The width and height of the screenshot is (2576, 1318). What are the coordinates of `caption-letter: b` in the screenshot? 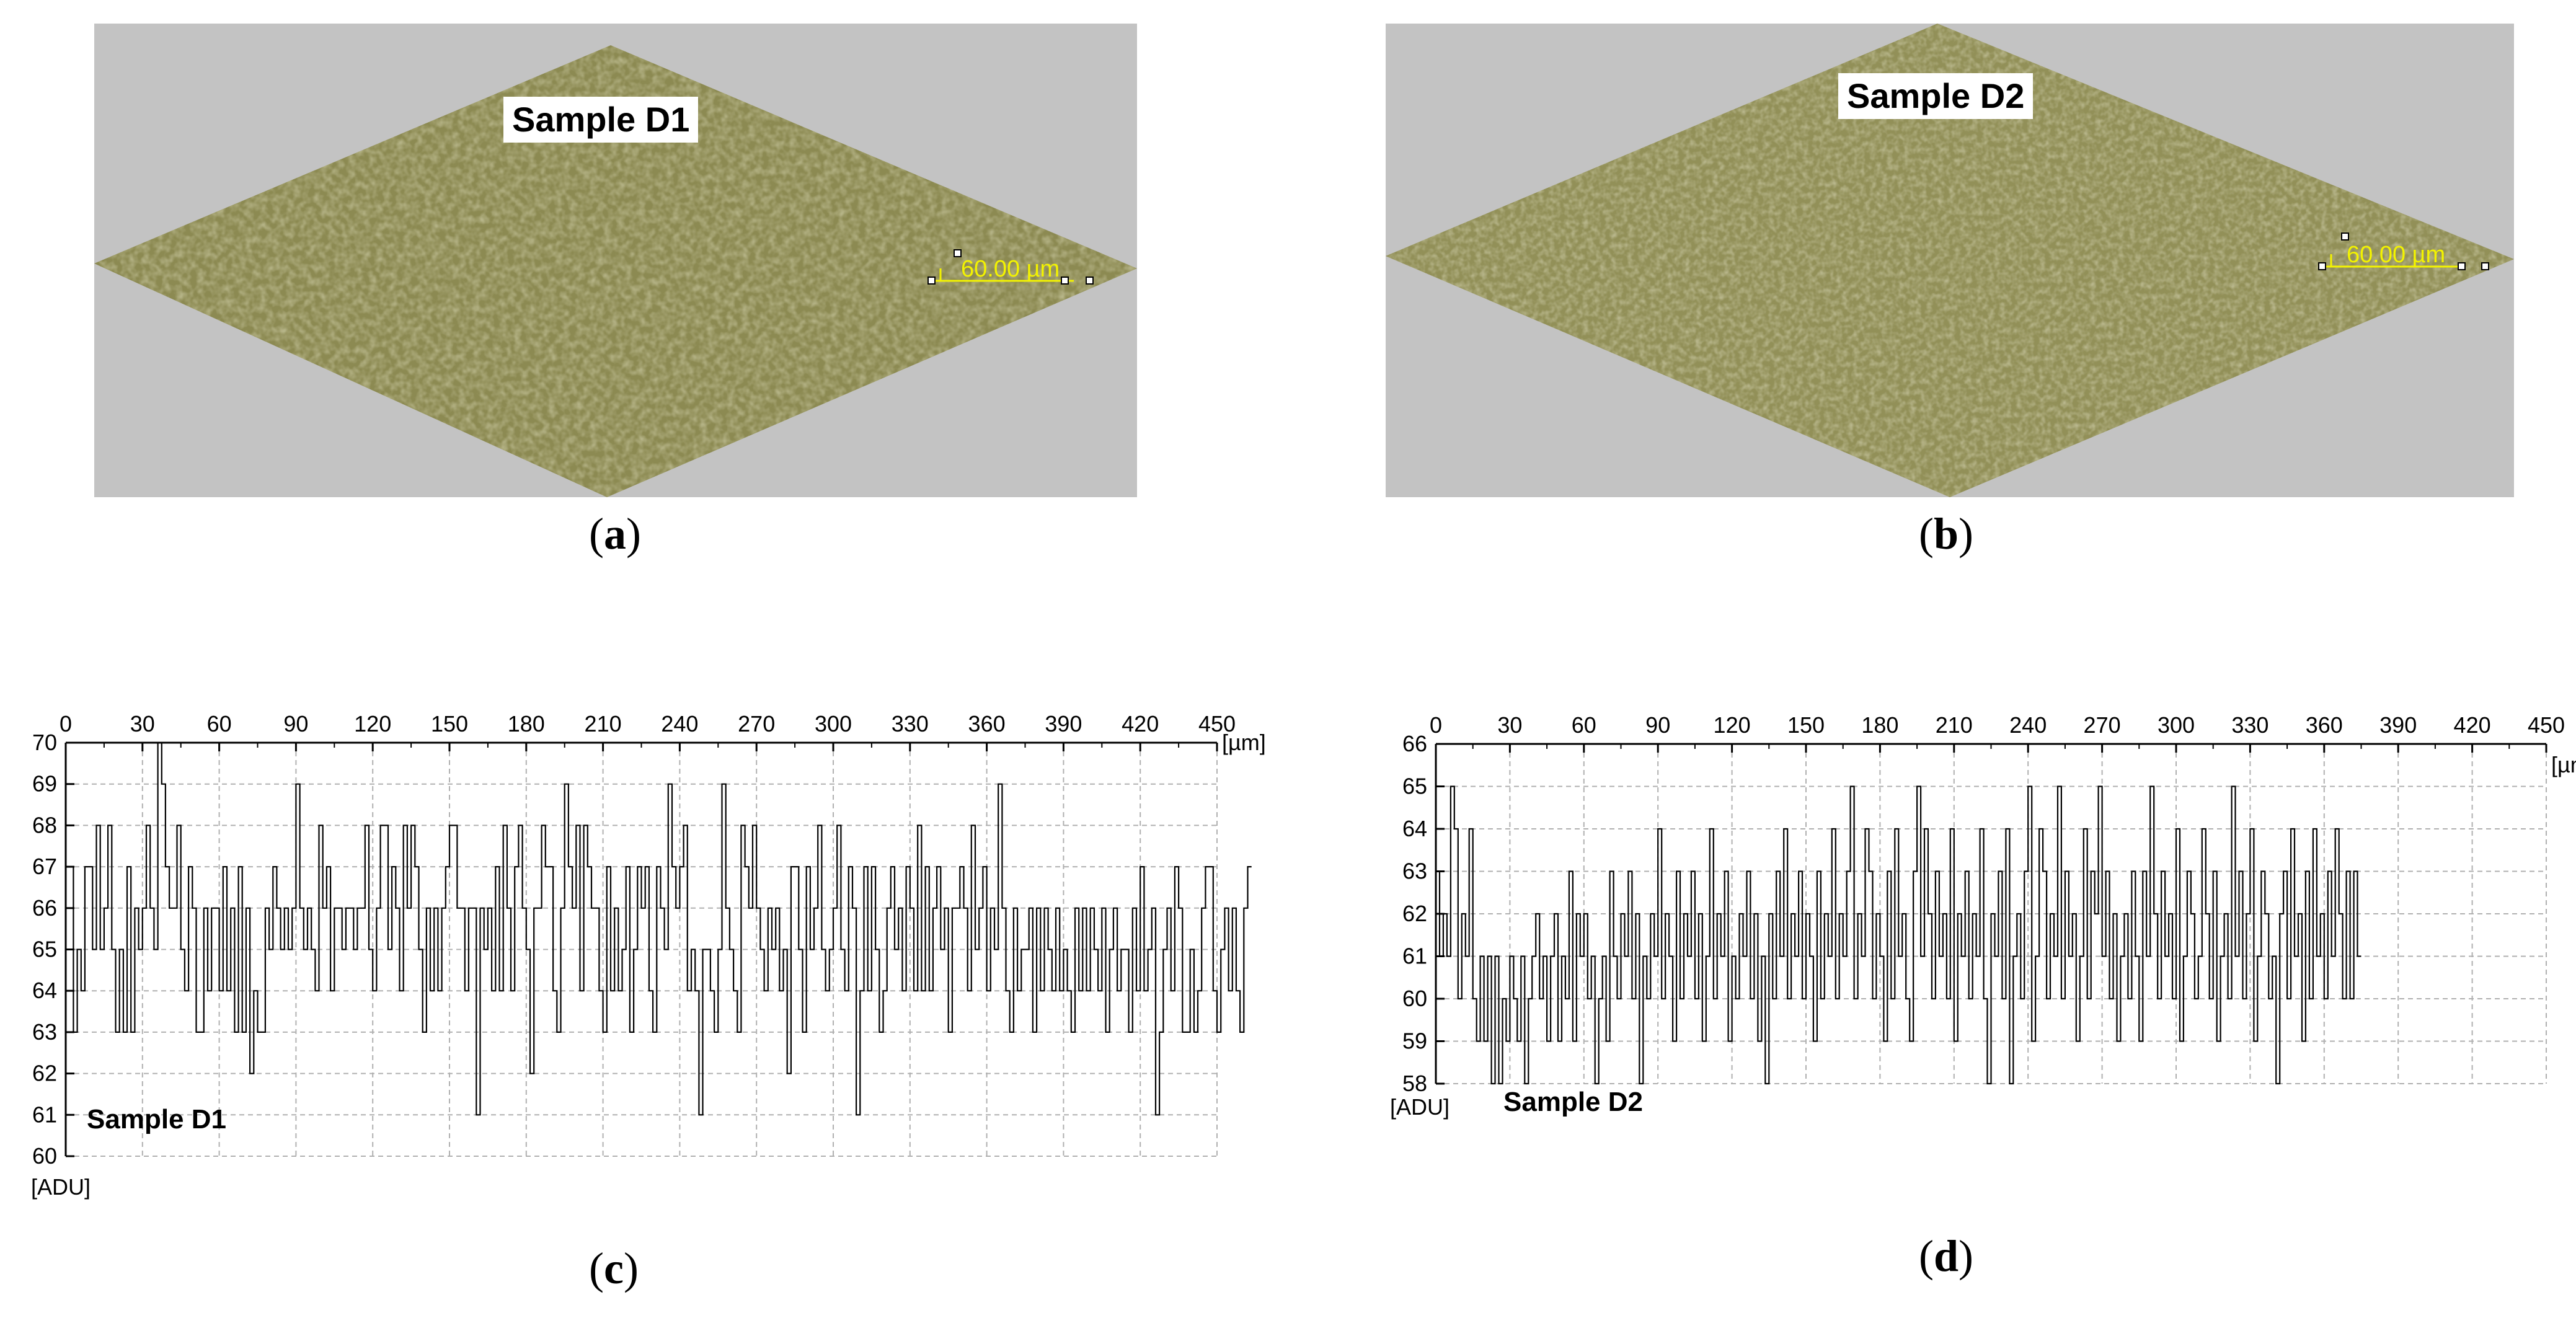 It's located at (1946, 534).